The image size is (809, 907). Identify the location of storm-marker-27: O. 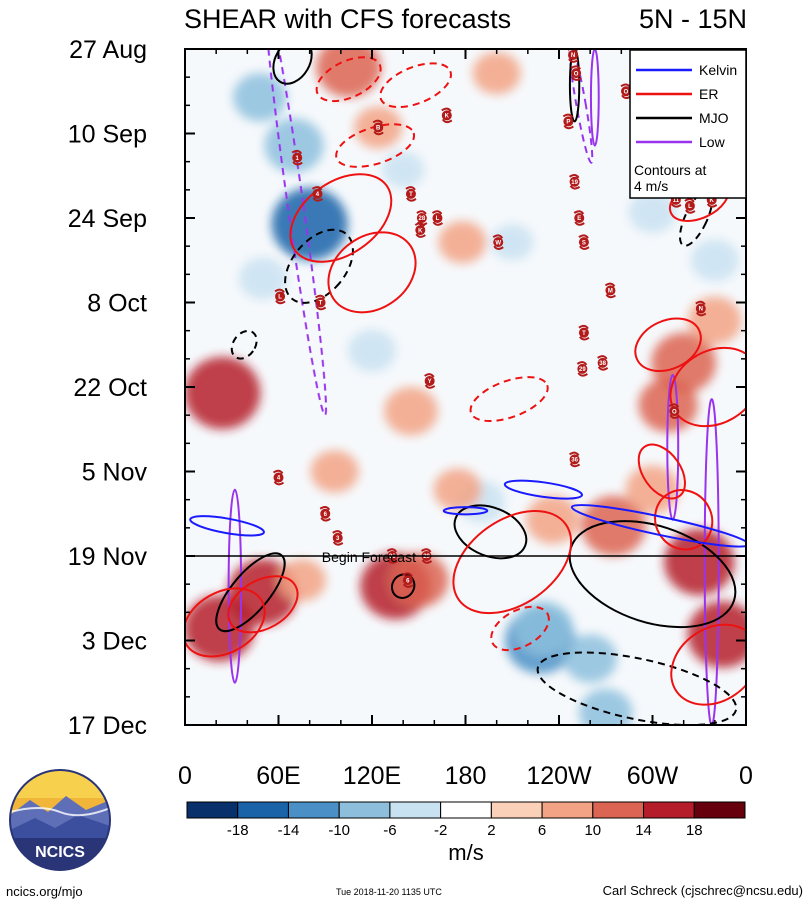
(674, 411).